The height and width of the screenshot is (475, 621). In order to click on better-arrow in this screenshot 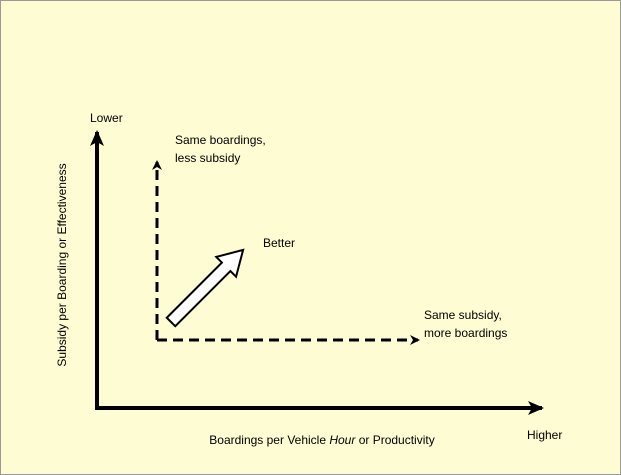, I will do `click(205, 288)`.